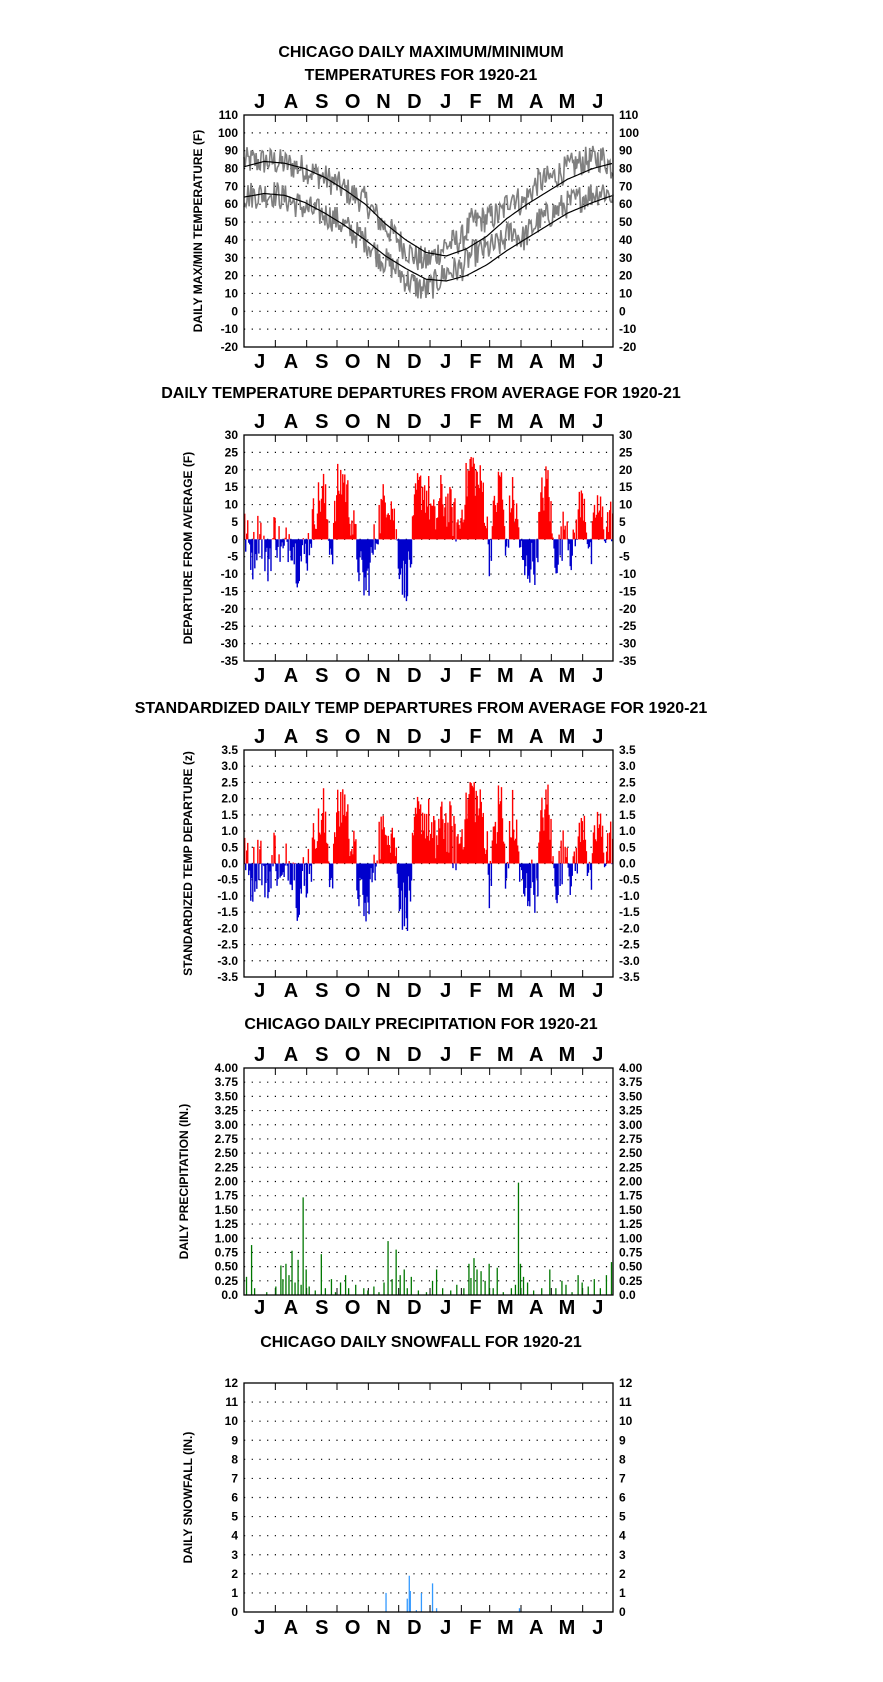 This screenshot has height=1682, width=883. What do you see at coordinates (234, 1612) in the screenshot?
I see `y-tick-label-left: 0` at bounding box center [234, 1612].